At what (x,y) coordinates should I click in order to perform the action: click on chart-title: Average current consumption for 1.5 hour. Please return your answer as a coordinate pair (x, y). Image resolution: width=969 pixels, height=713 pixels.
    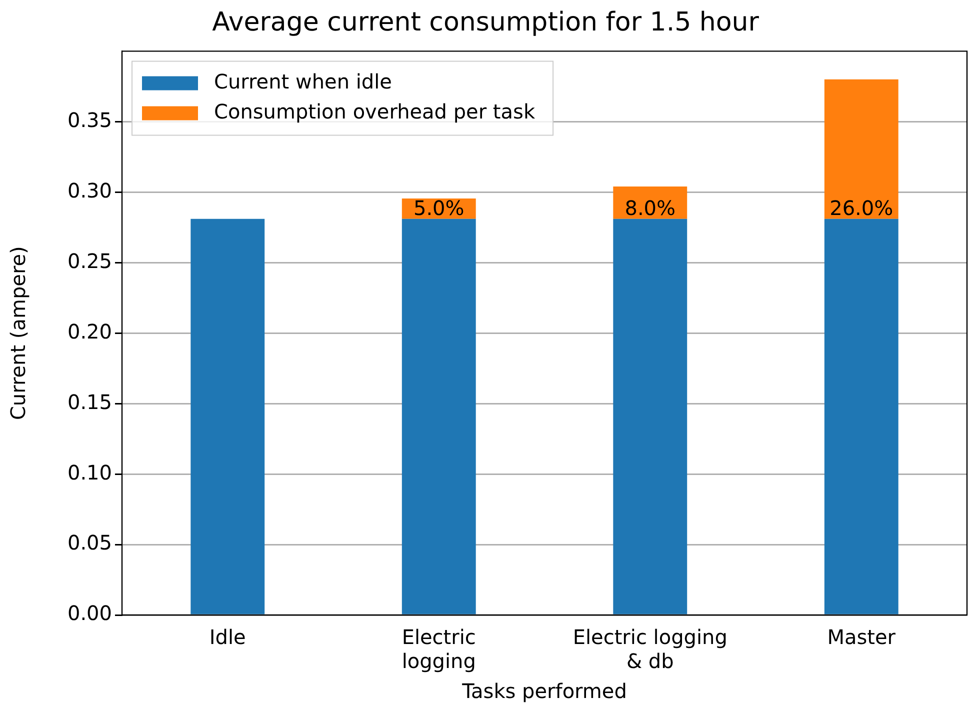
    Looking at the image, I should click on (486, 22).